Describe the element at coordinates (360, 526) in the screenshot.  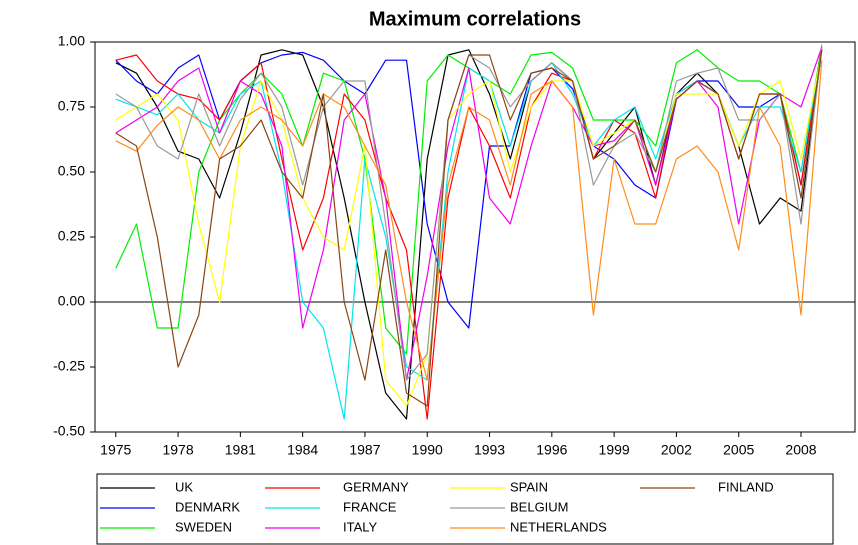
I see `legend-label: ITALY` at that location.